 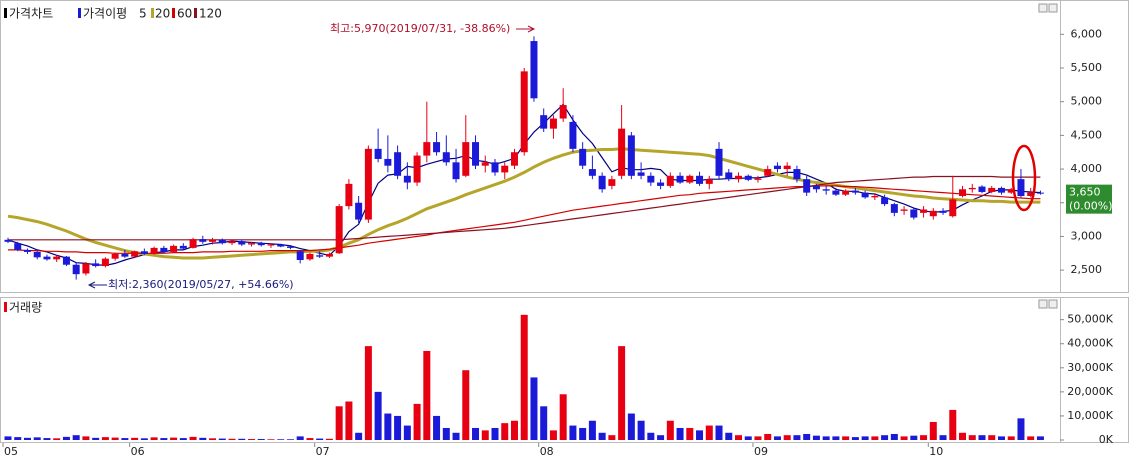 I want to click on last-price-change: (0.00%), so click(x=1091, y=206).